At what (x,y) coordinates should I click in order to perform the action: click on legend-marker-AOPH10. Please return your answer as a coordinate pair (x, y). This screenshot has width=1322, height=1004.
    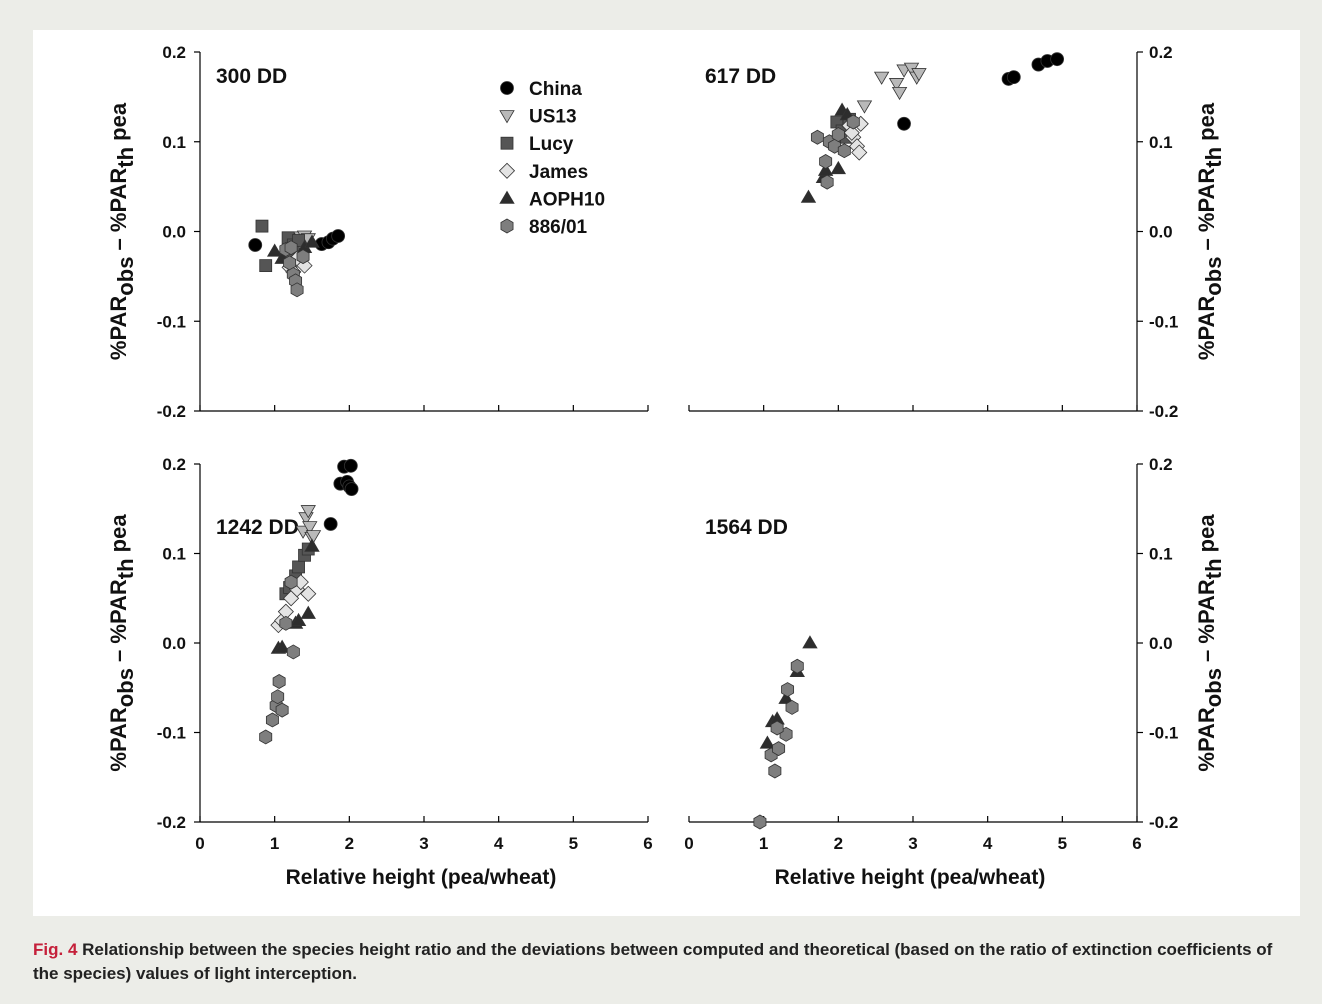
    Looking at the image, I should click on (507, 197).